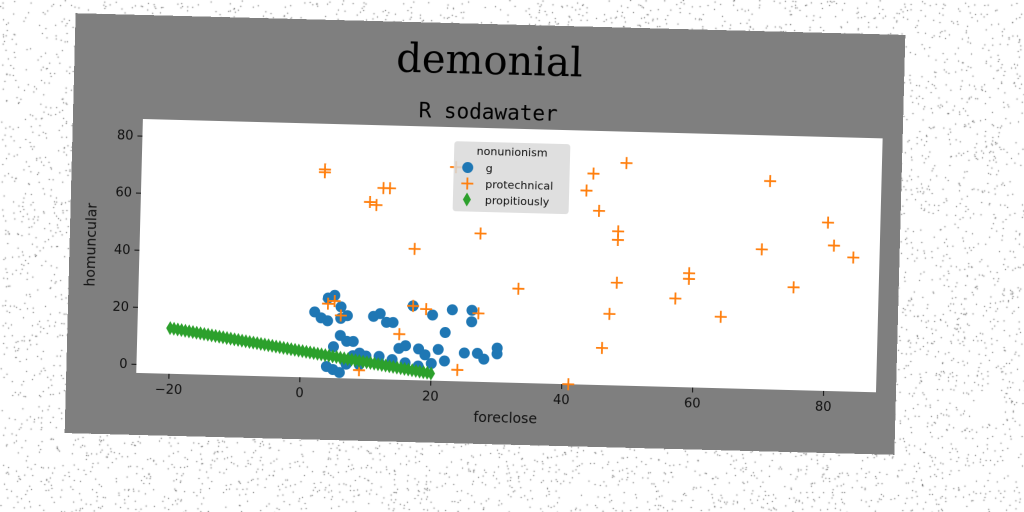 The width and height of the screenshot is (1024, 512). I want to click on x-tick-label: 0, so click(299, 393).